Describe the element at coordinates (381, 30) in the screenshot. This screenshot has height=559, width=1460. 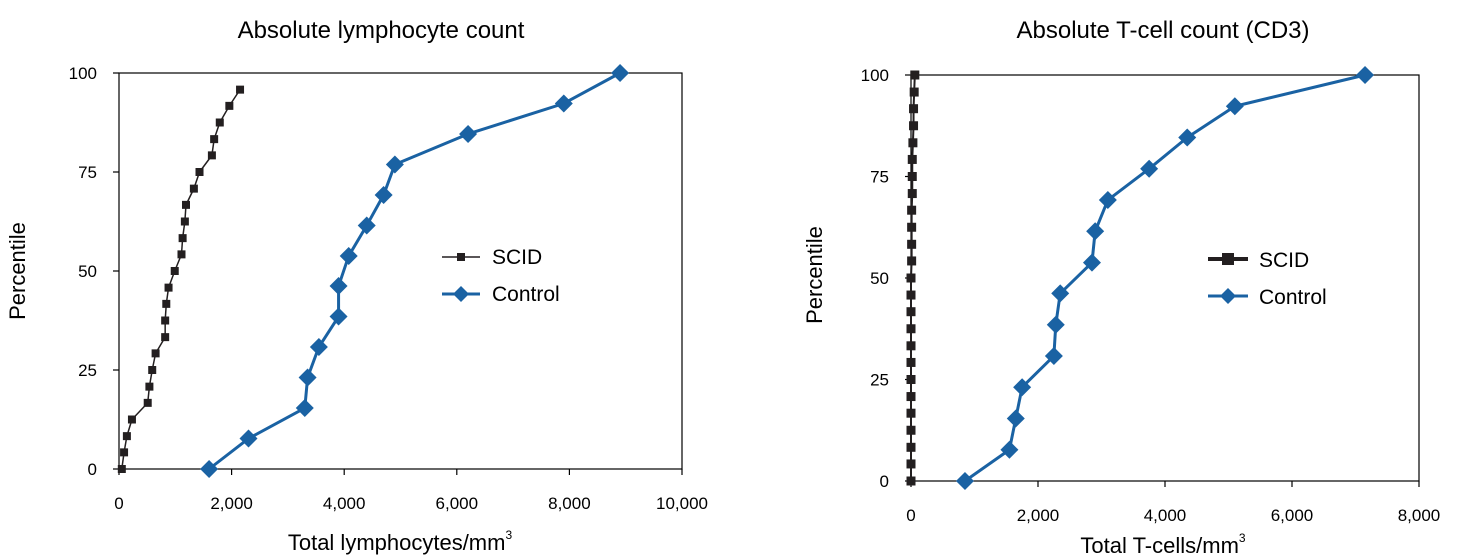
I see `chart-title: Absolute lymphocyte count` at that location.